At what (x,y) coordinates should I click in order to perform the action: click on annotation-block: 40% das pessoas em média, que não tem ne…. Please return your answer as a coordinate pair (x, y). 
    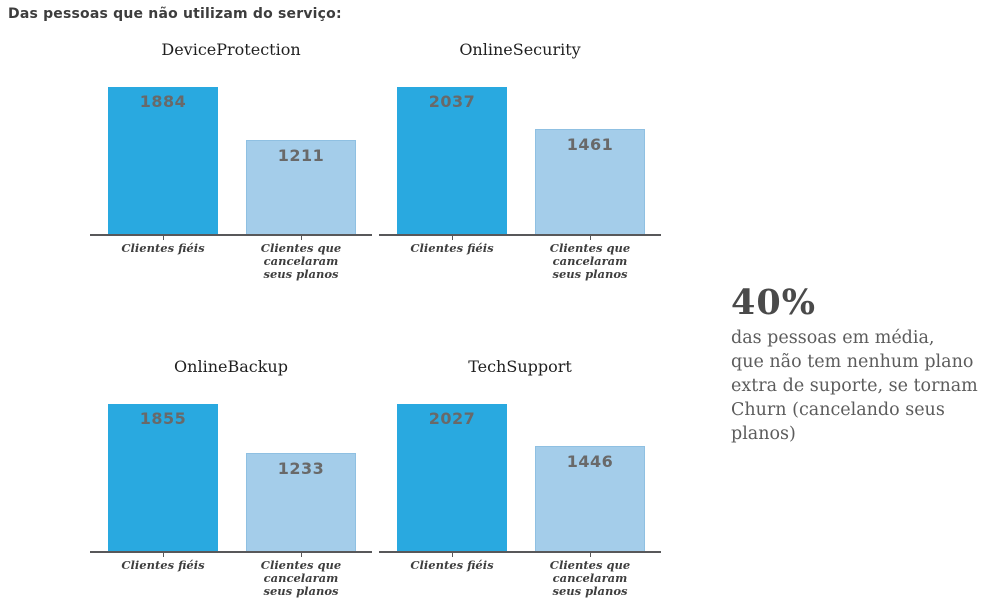
    Looking at the image, I should click on (865, 365).